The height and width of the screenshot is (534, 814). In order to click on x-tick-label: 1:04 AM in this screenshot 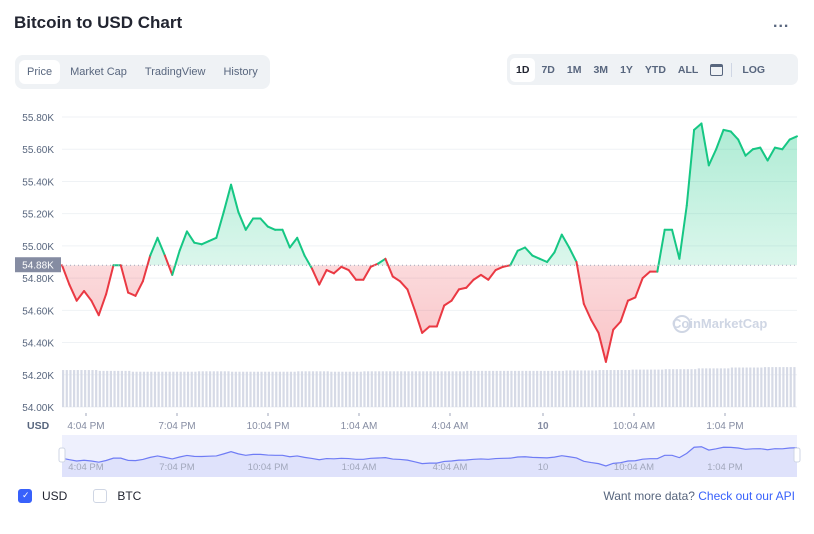, I will do `click(359, 426)`.